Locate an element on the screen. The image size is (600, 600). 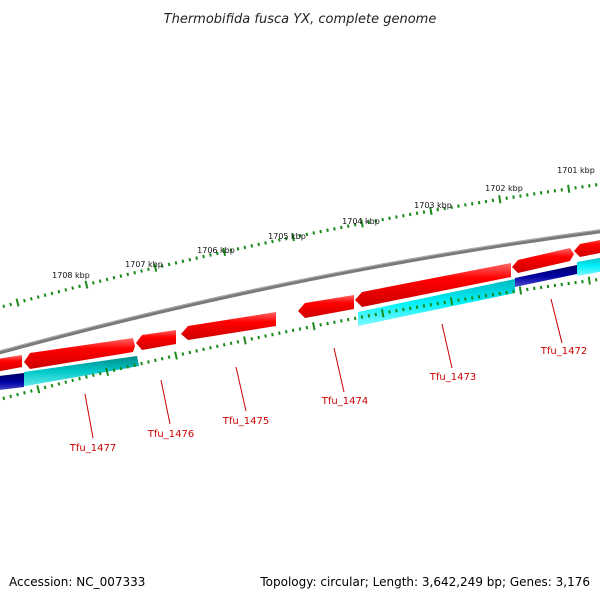
reverse-gene-cyan is located at coordinates (436, 302).